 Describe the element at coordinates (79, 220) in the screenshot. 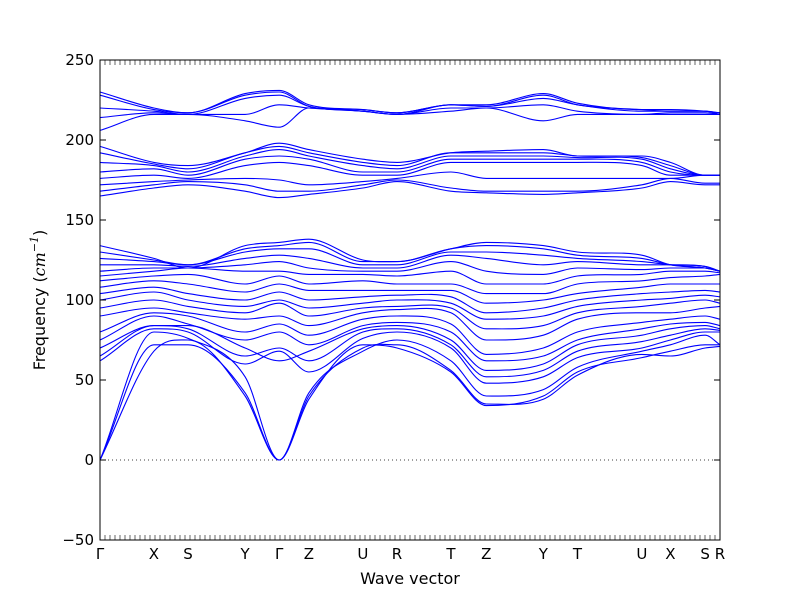

I see `y-tick-label: 150` at that location.